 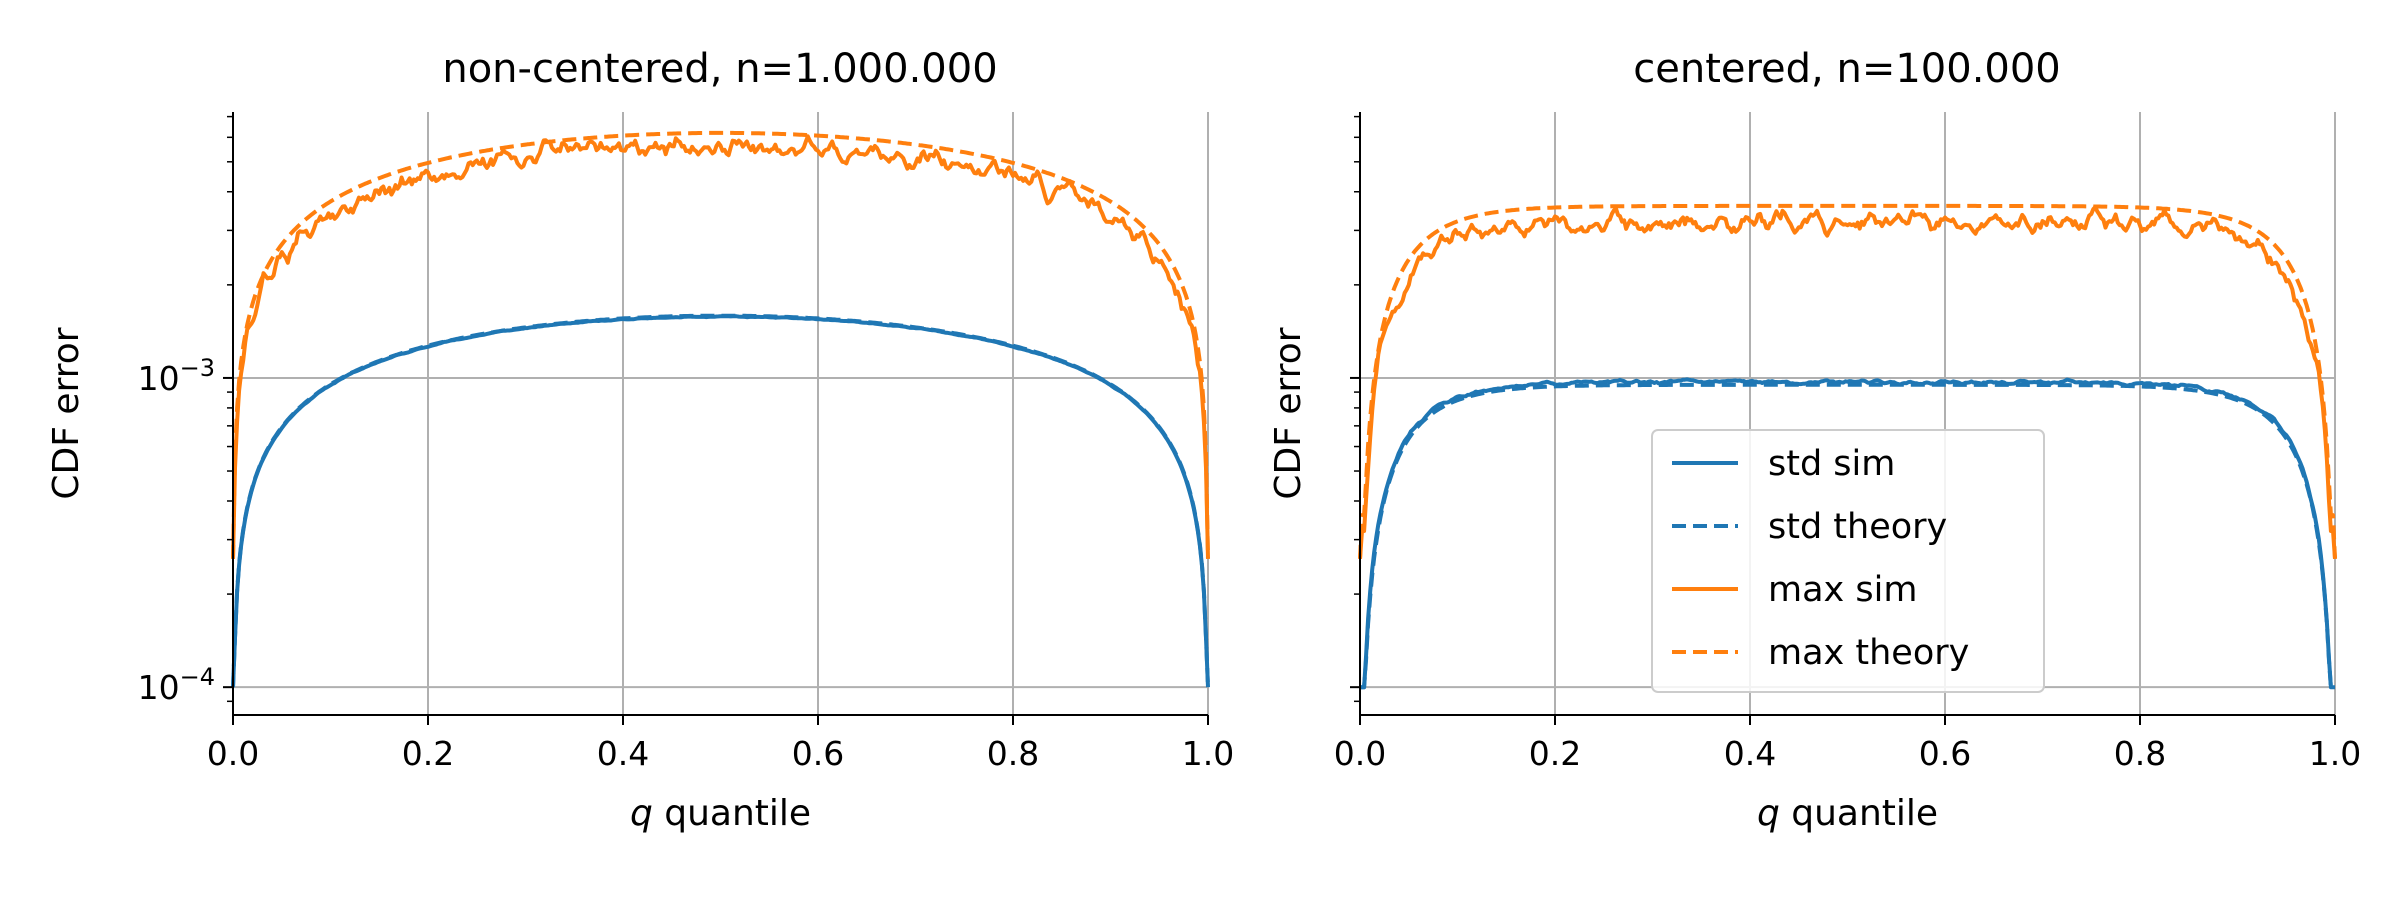 What do you see at coordinates (1842, 590) in the screenshot?
I see `legend-label: max sim` at bounding box center [1842, 590].